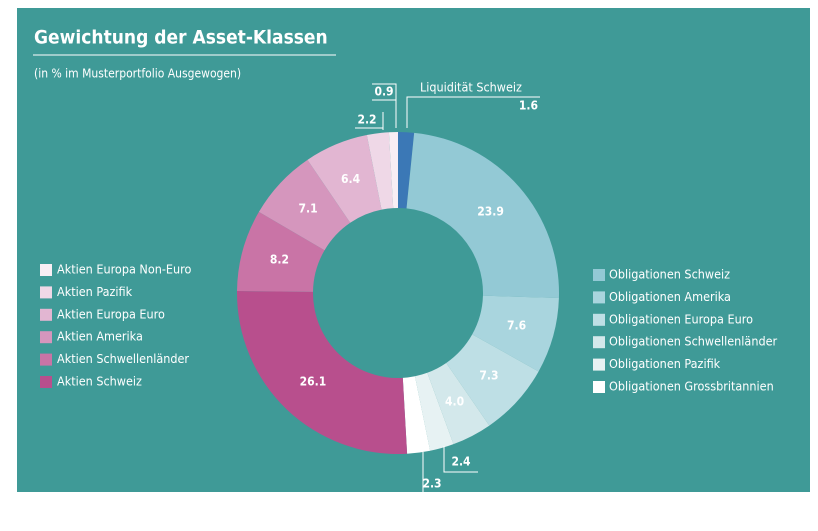  I want to click on legend-label: Obligationen Schweiz, so click(669, 274).